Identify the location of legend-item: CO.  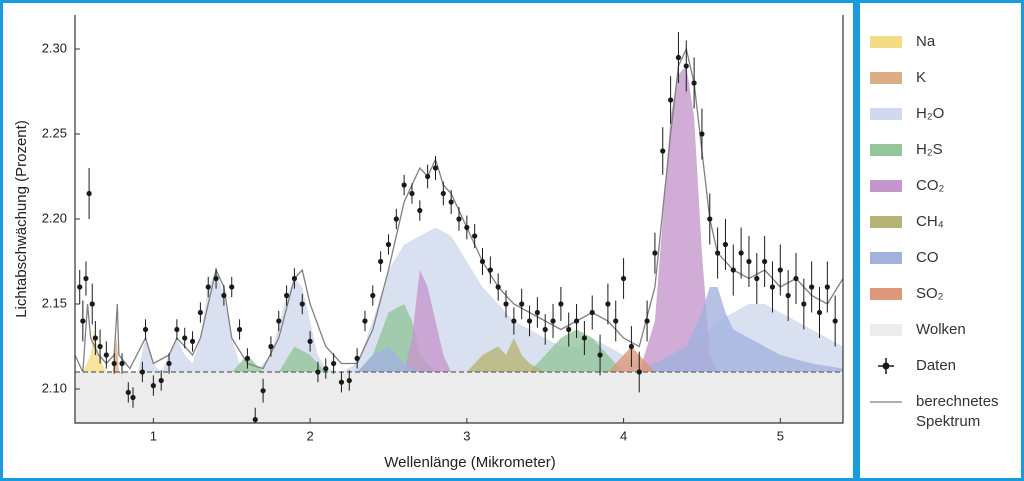
(945, 264).